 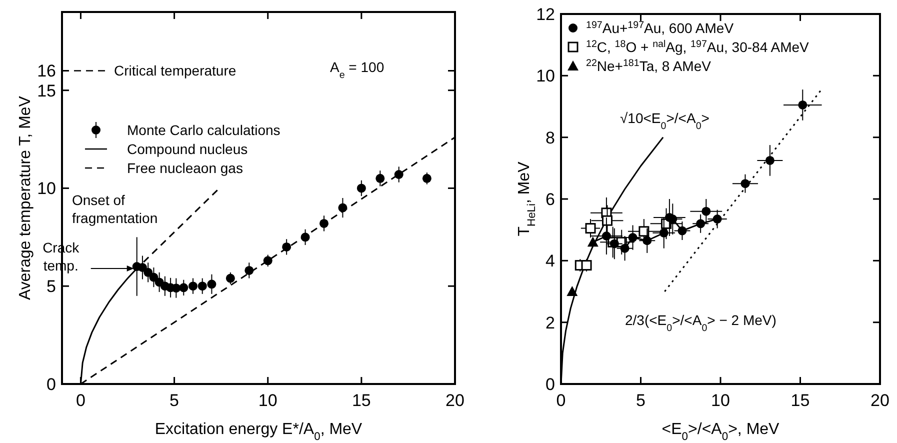 I want to click on ref-line-label: Critical temperature, so click(x=175, y=70).